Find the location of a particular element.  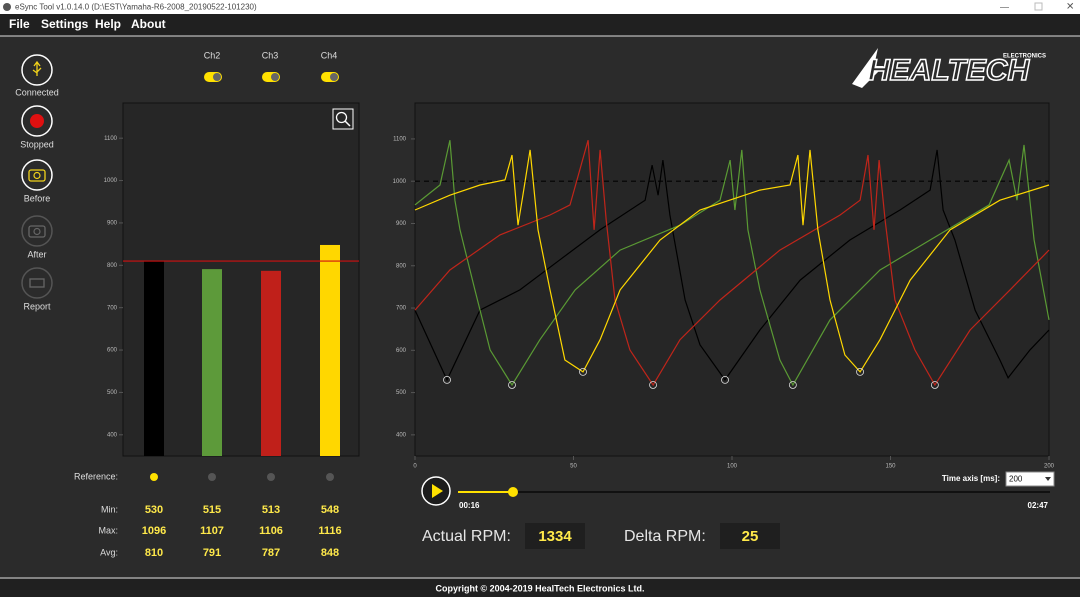

zoom-icon-handle is located at coordinates (347, 123).